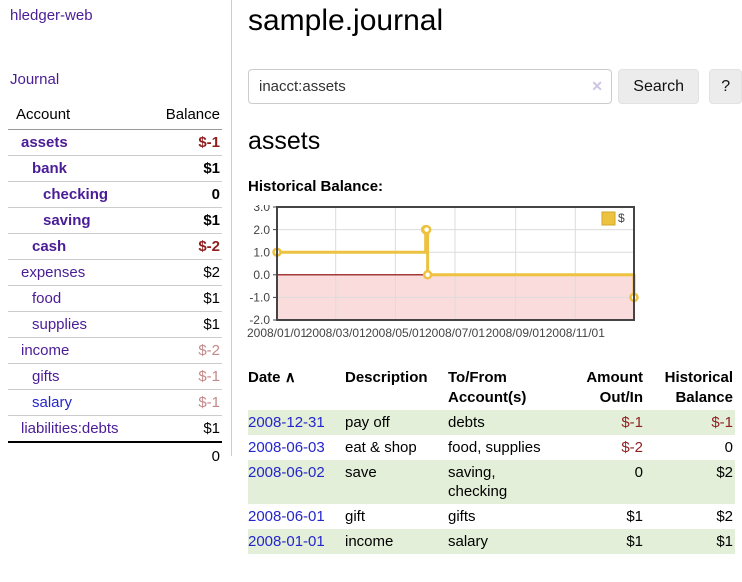  I want to click on transaction-row: 2008-06-01 gift gifts $1 $2, so click(491, 516).